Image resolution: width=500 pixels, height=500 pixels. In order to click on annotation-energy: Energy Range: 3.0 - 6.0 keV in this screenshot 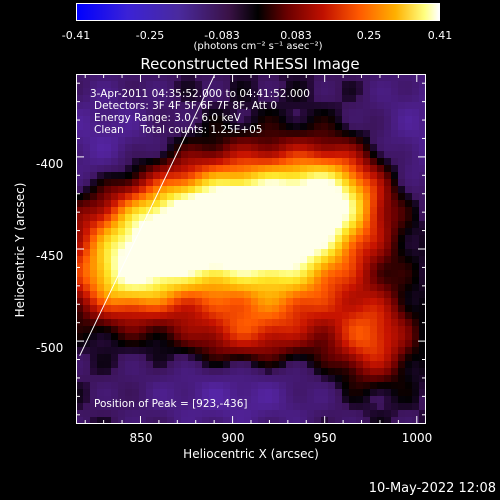, I will do `click(167, 118)`.